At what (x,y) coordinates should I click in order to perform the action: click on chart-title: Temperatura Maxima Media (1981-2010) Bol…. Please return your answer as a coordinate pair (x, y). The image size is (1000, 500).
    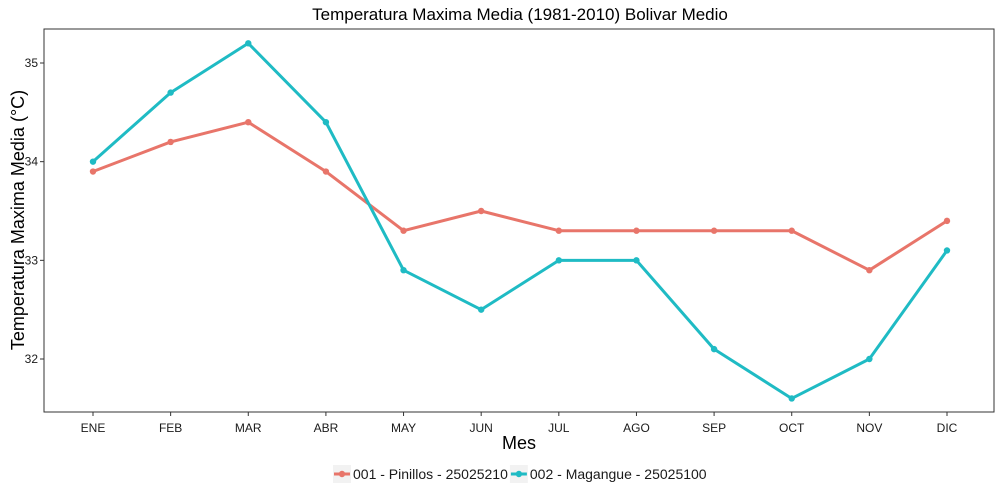
    Looking at the image, I should click on (520, 14).